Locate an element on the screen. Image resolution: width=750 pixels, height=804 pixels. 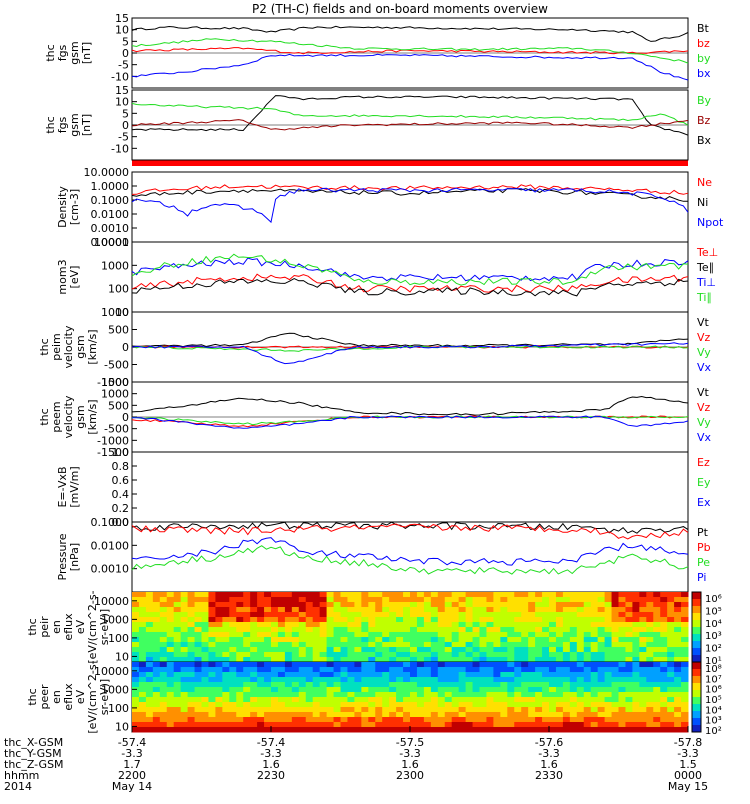
colorbar-tick-label: 10⁴ is located at coordinates (713, 710).